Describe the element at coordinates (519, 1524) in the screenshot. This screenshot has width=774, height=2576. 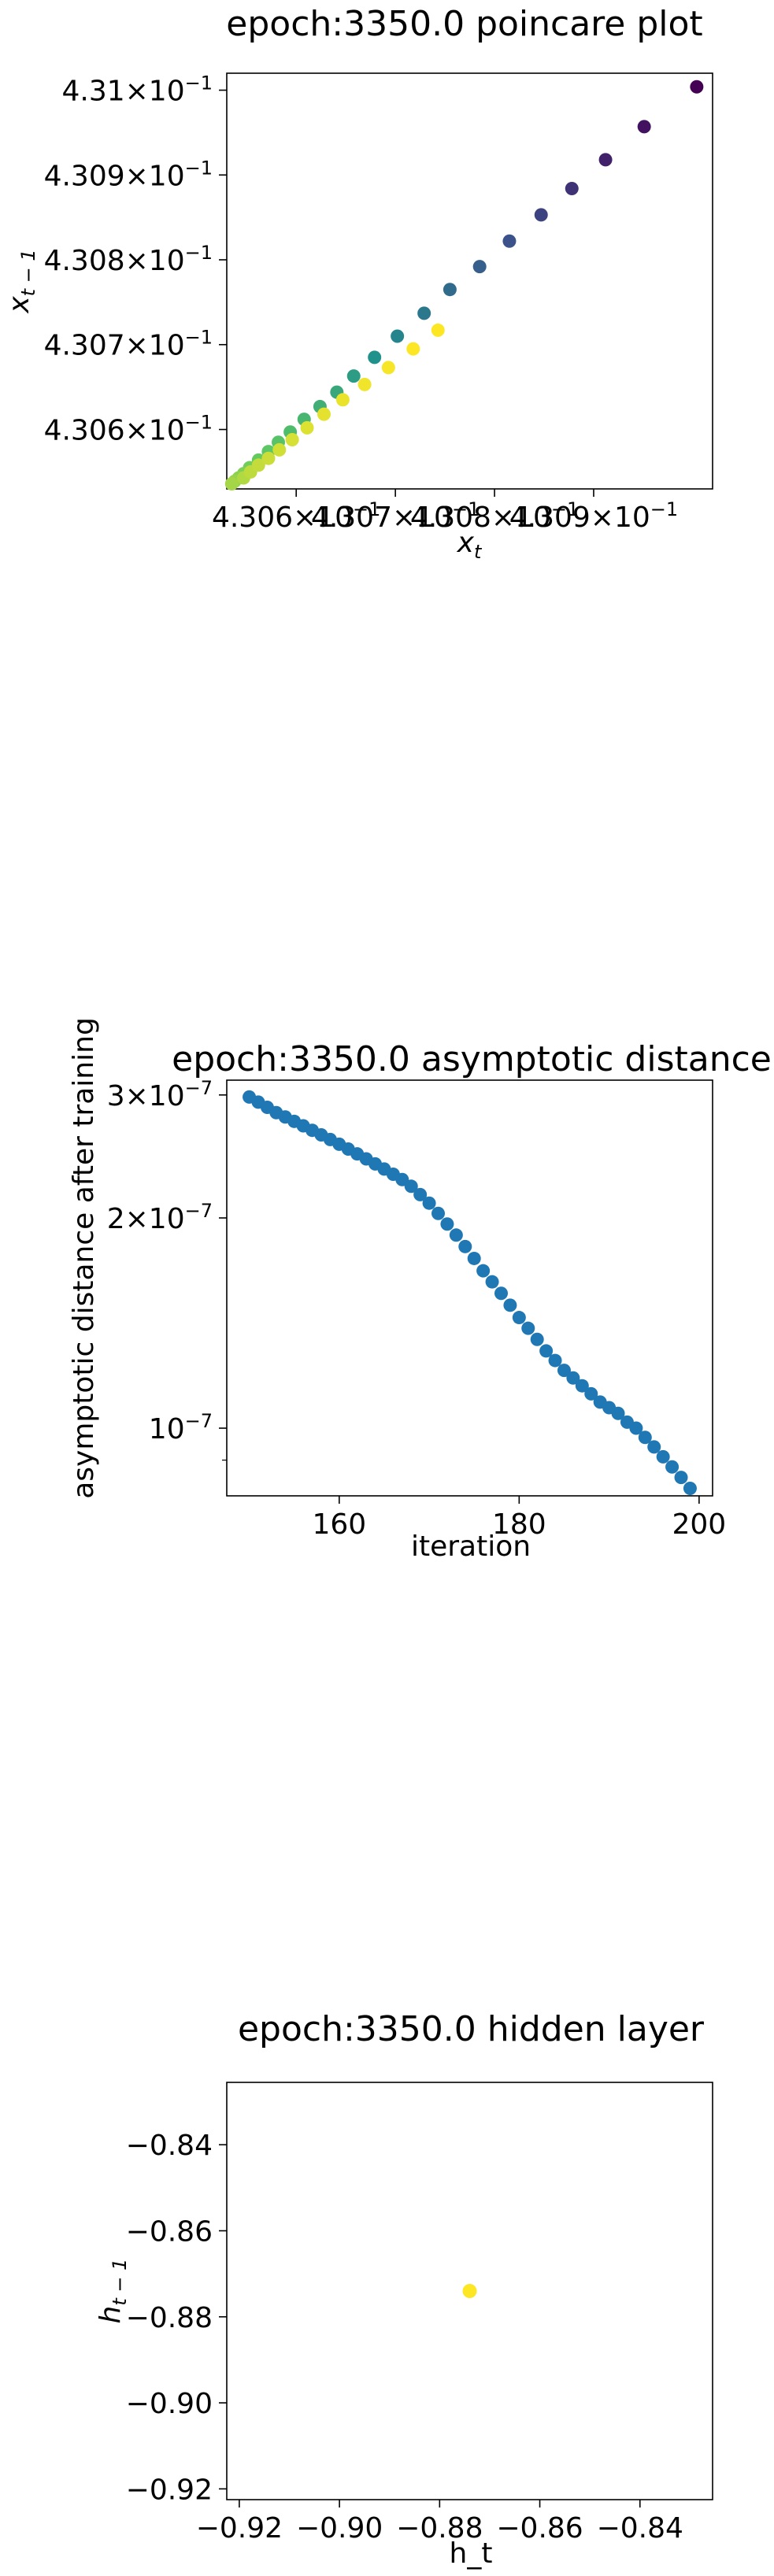
I see `x-tick-label: 180` at that location.